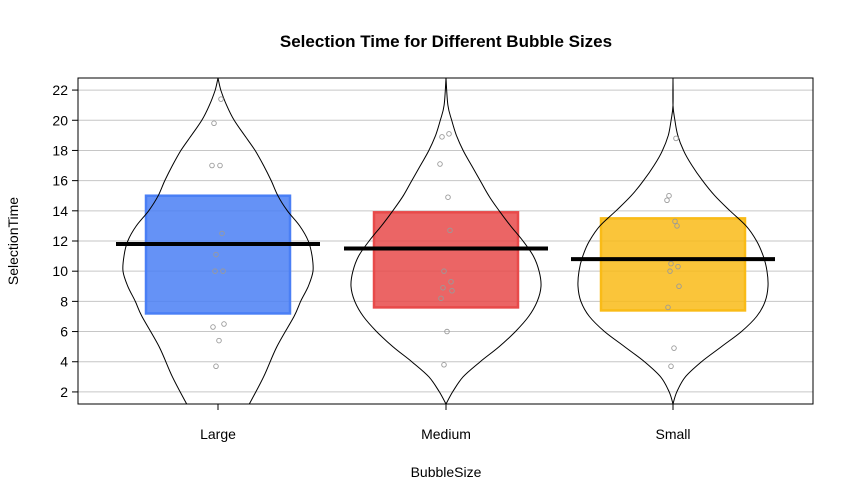  Describe the element at coordinates (60, 150) in the screenshot. I see `y-tick-label: 18` at that location.